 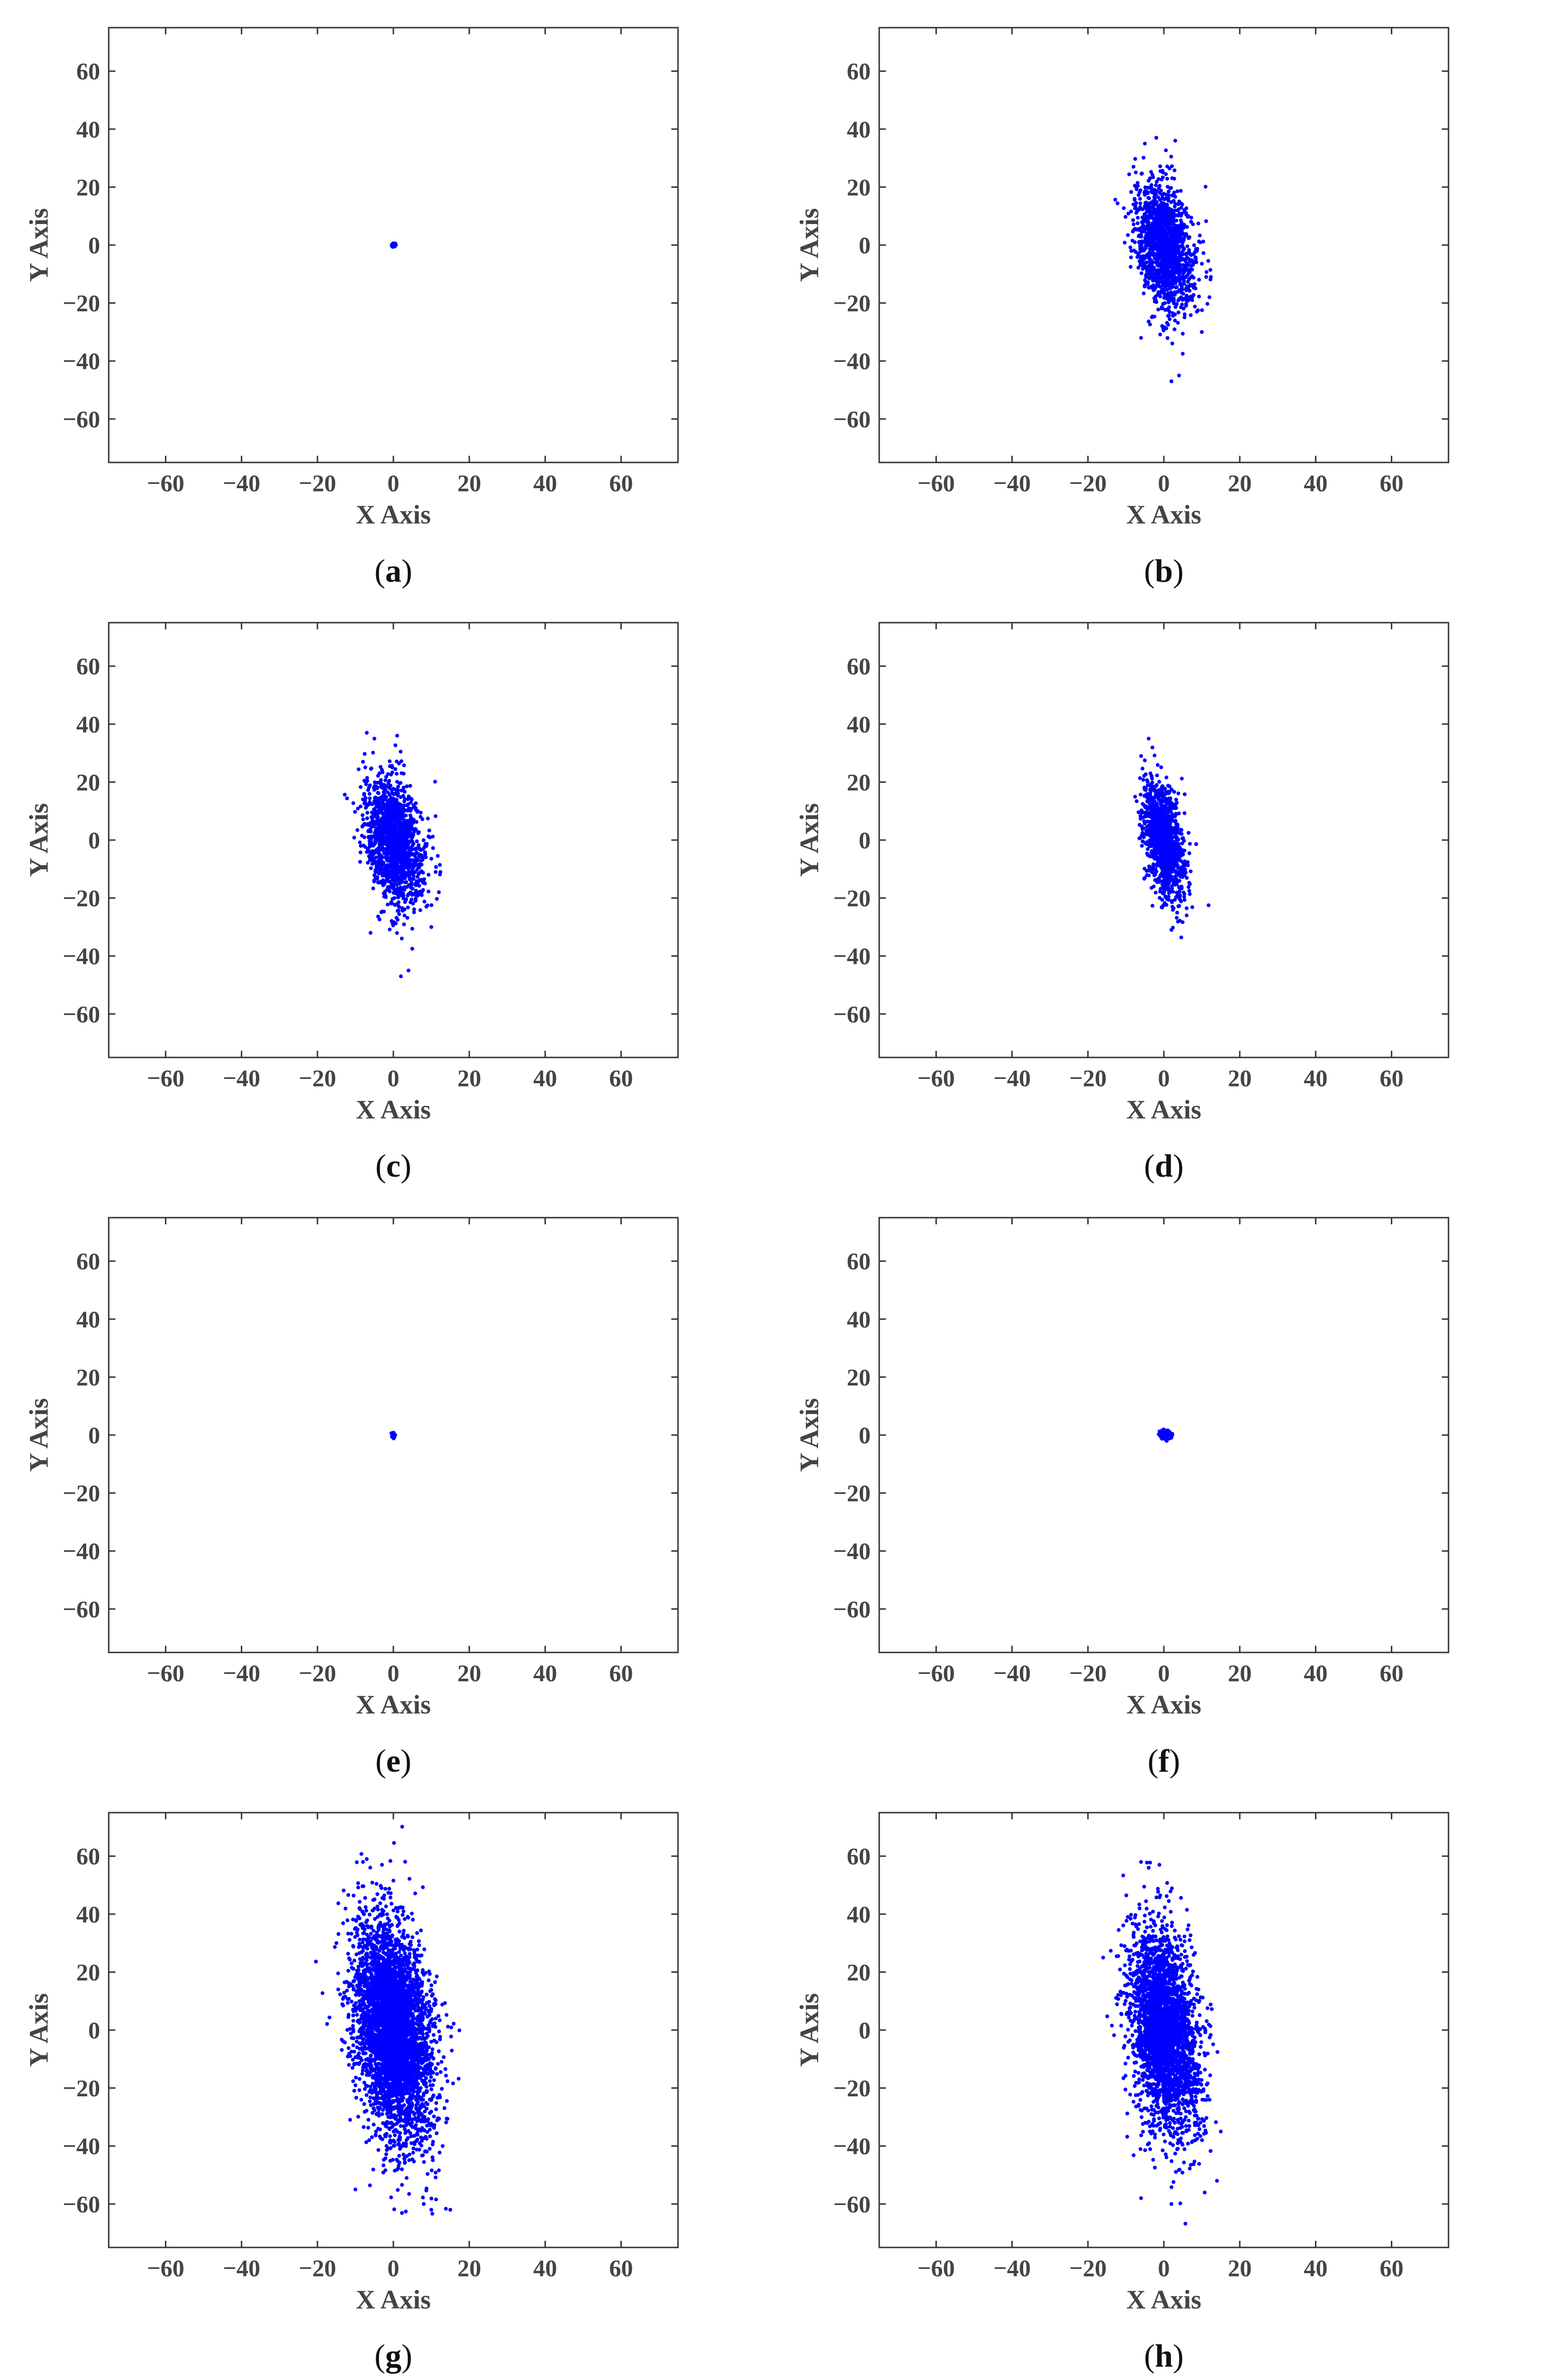 What do you see at coordinates (88, 1915) in the screenshot?
I see `y-tick-label: 40` at bounding box center [88, 1915].